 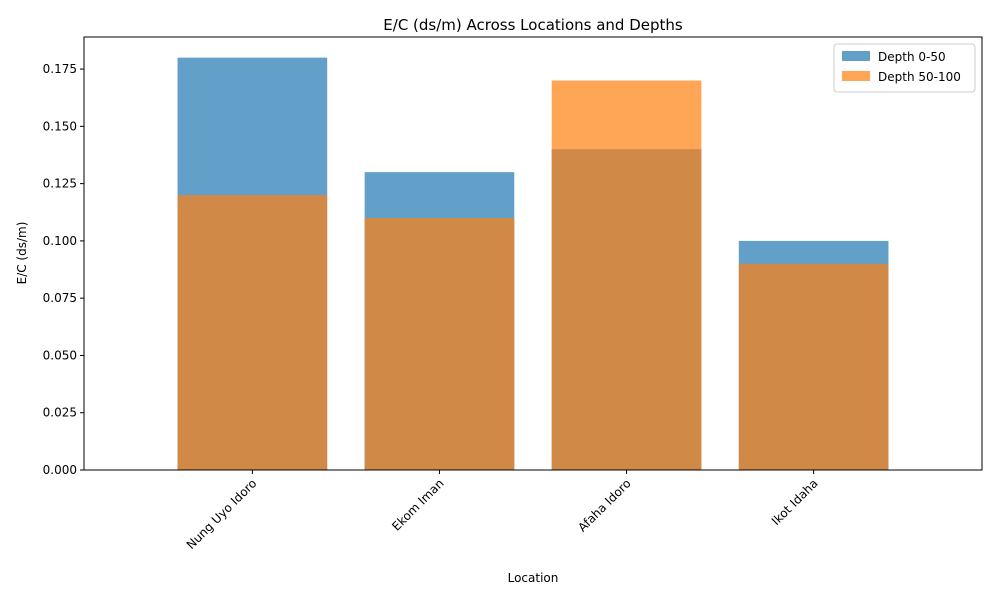 What do you see at coordinates (912, 57) in the screenshot?
I see `legend-label-0: Depth 0-50` at bounding box center [912, 57].